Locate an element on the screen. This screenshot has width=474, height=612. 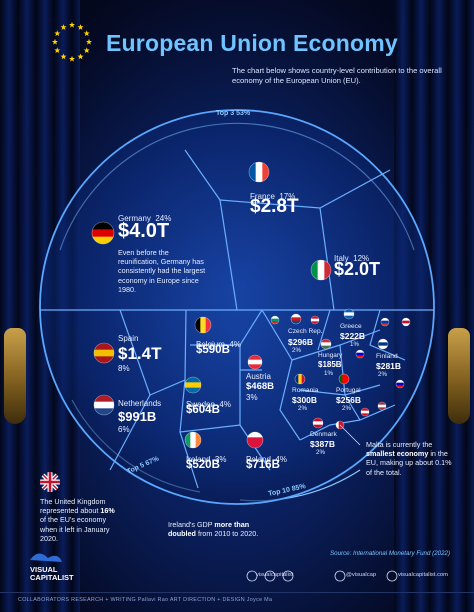
label-germany: Germany 24% is located at coordinates (144, 217).